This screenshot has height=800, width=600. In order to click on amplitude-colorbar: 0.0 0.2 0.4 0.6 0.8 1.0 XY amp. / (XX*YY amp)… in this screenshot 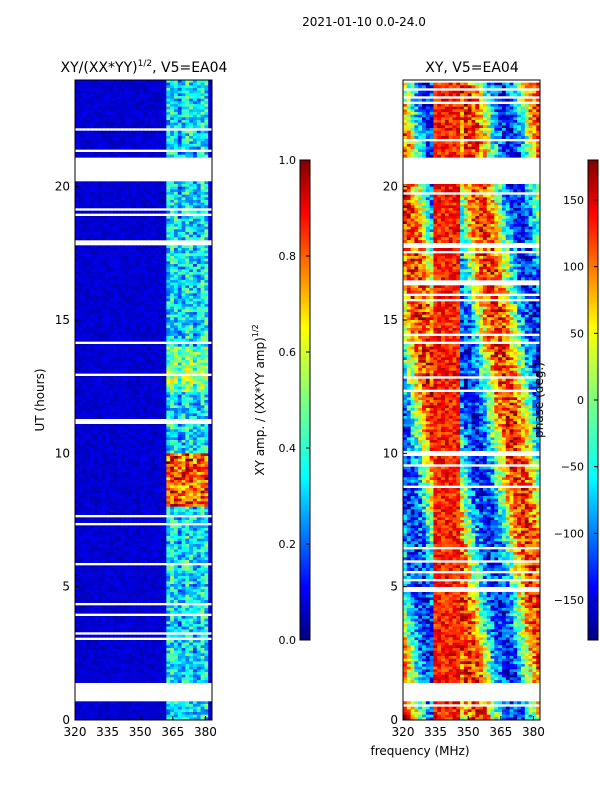, I will do `click(281, 400)`.